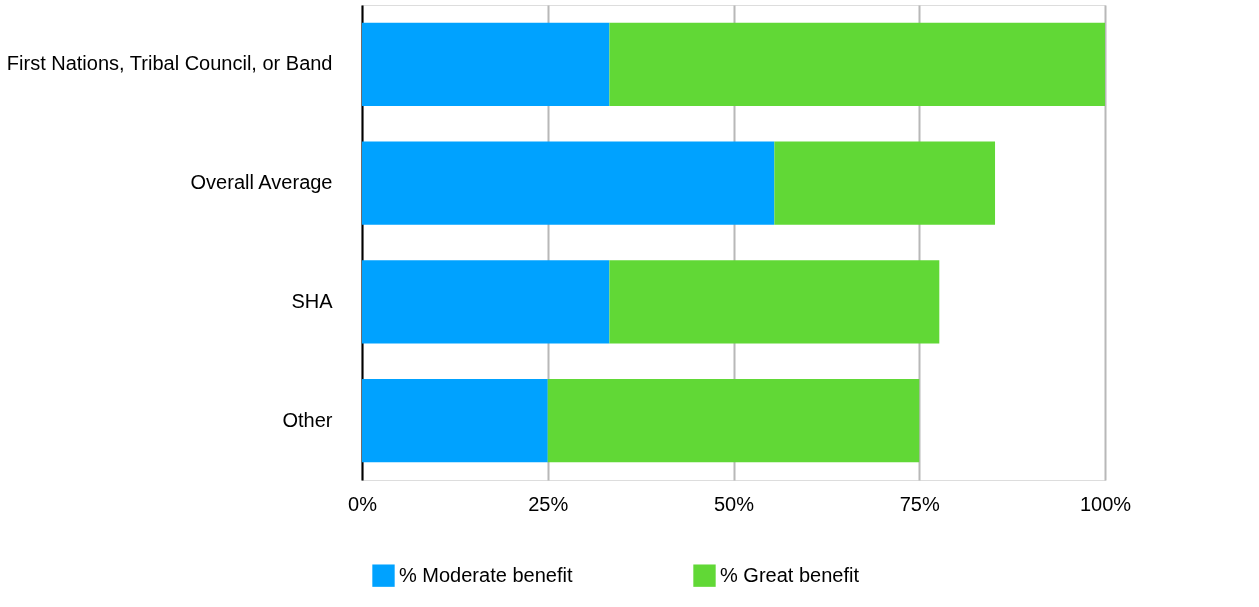 Image resolution: width=1259 pixels, height=607 pixels. What do you see at coordinates (169, 63) in the screenshot?
I see `y-tick-label: First Nations, Tribal Council, or Band` at bounding box center [169, 63].